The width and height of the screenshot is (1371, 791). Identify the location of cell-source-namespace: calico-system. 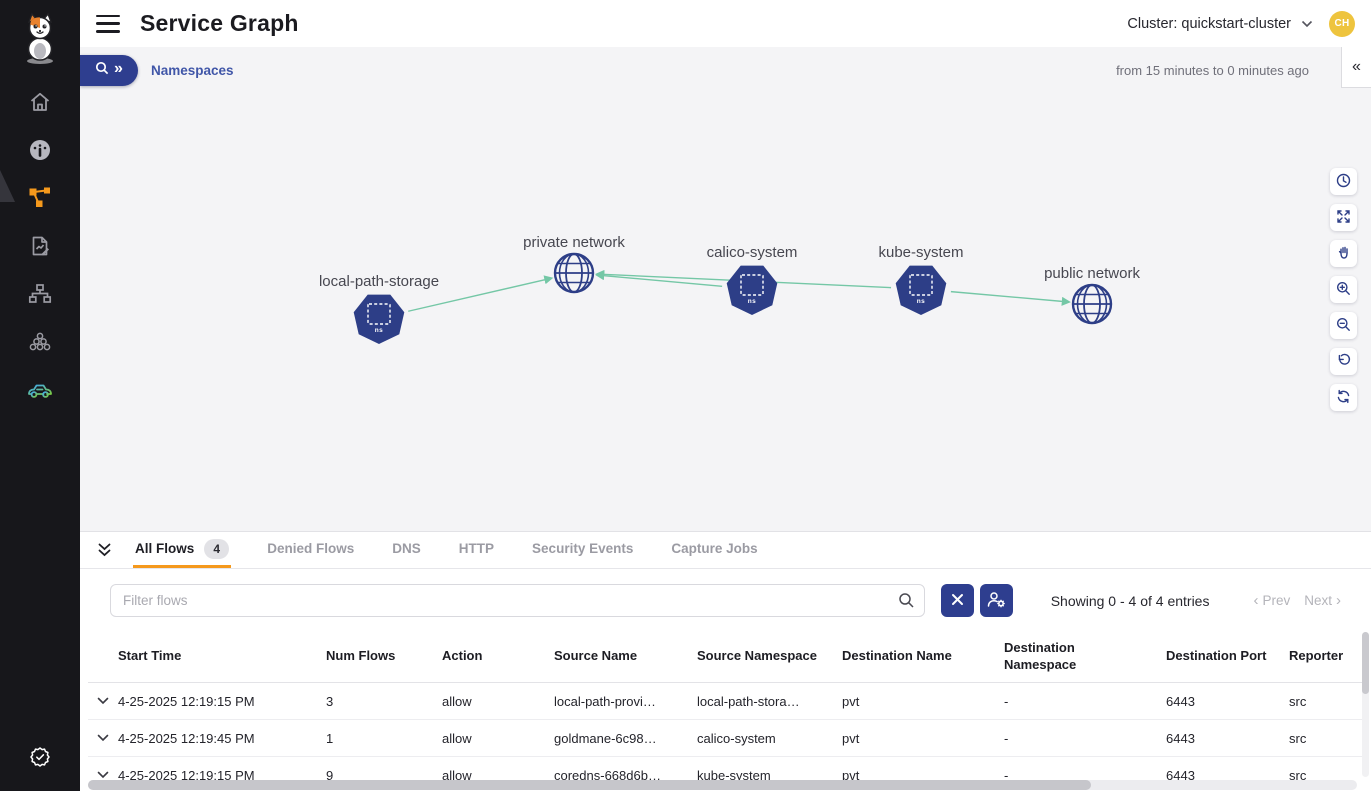
(736, 738).